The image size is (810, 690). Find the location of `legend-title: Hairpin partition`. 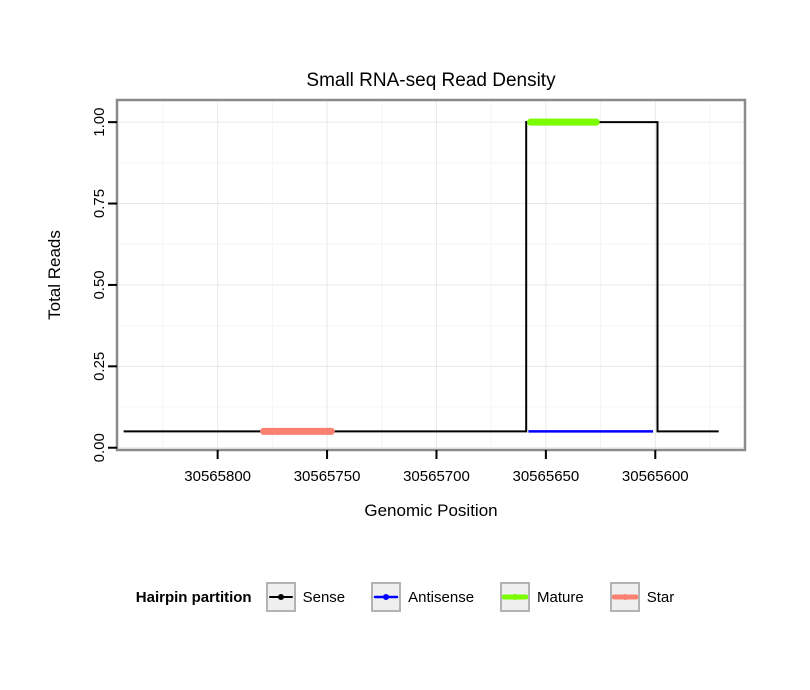

legend-title: Hairpin partition is located at coordinates (193, 597).